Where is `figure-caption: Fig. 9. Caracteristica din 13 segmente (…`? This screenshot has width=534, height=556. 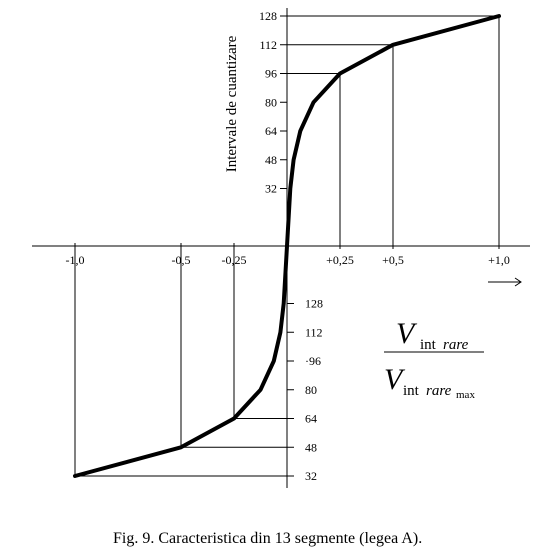 figure-caption: Fig. 9. Caracteristica din 13 segmente (… is located at coordinates (267, 538).